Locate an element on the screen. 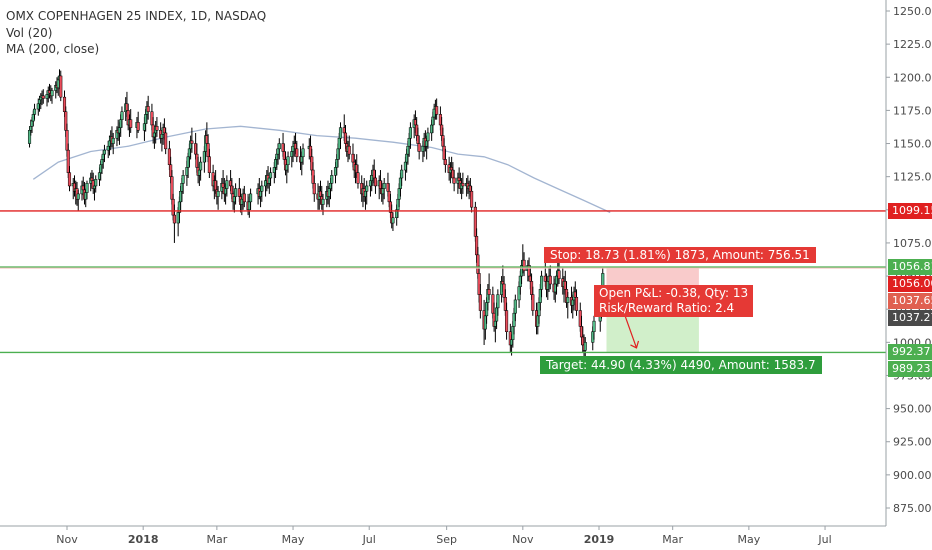  y-tick-label: 875.00 is located at coordinates (912, 508).